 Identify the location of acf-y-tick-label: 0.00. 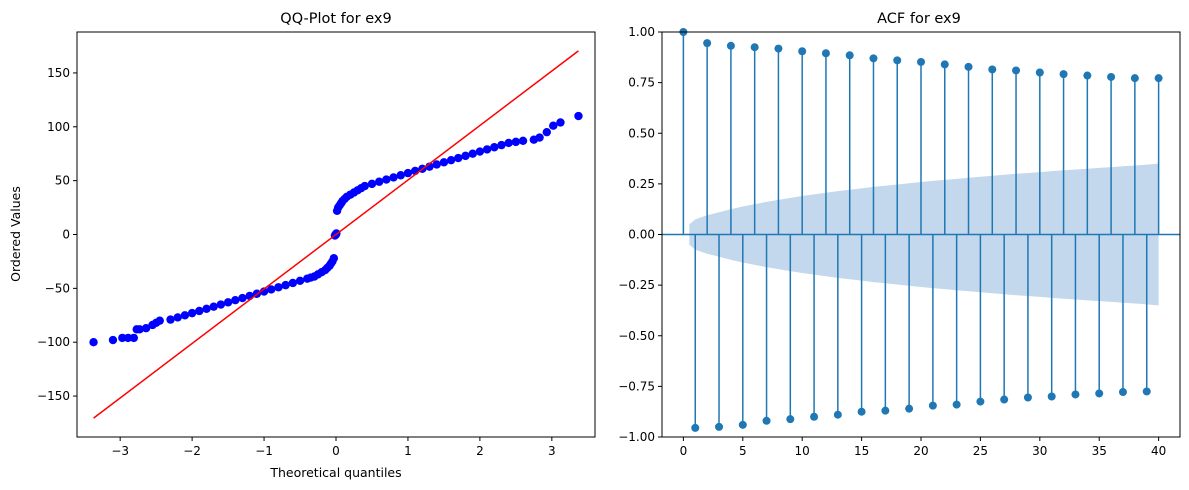
(641, 235).